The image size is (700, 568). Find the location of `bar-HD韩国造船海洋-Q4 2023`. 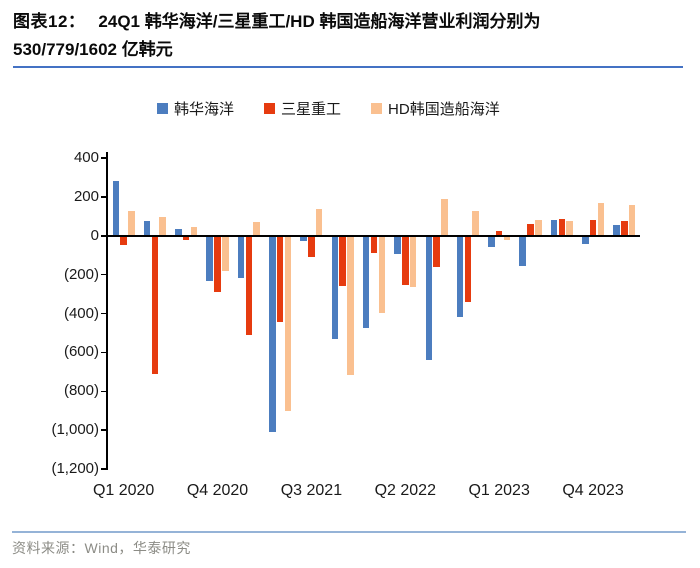

bar-HD韩国造船海洋-Q4 2023 is located at coordinates (601, 219).